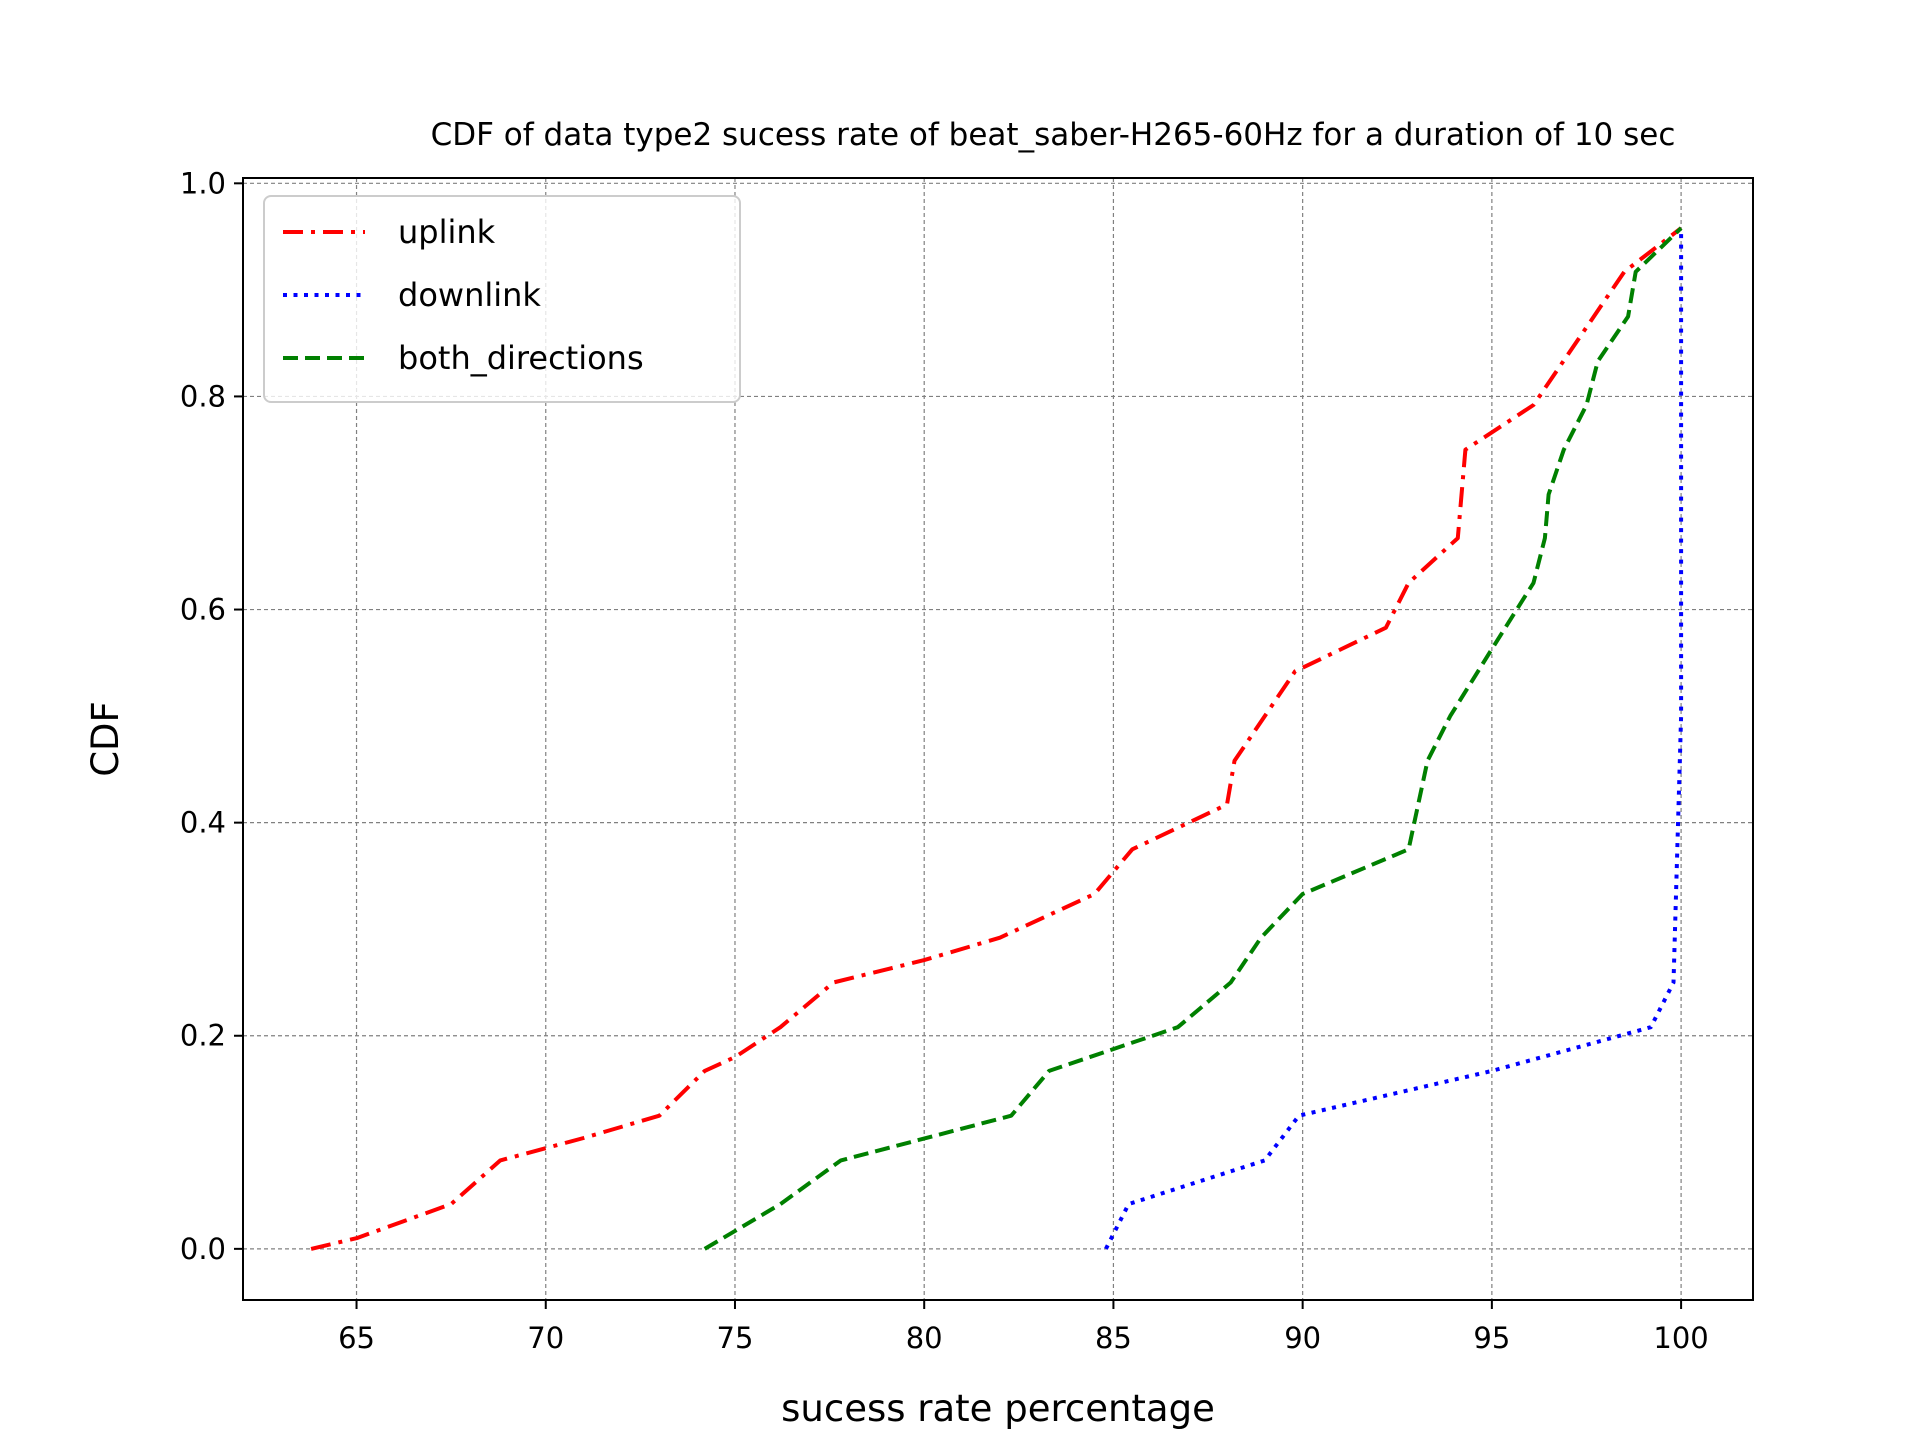  I want to click on legend-label-downlink: downlink, so click(469, 295).